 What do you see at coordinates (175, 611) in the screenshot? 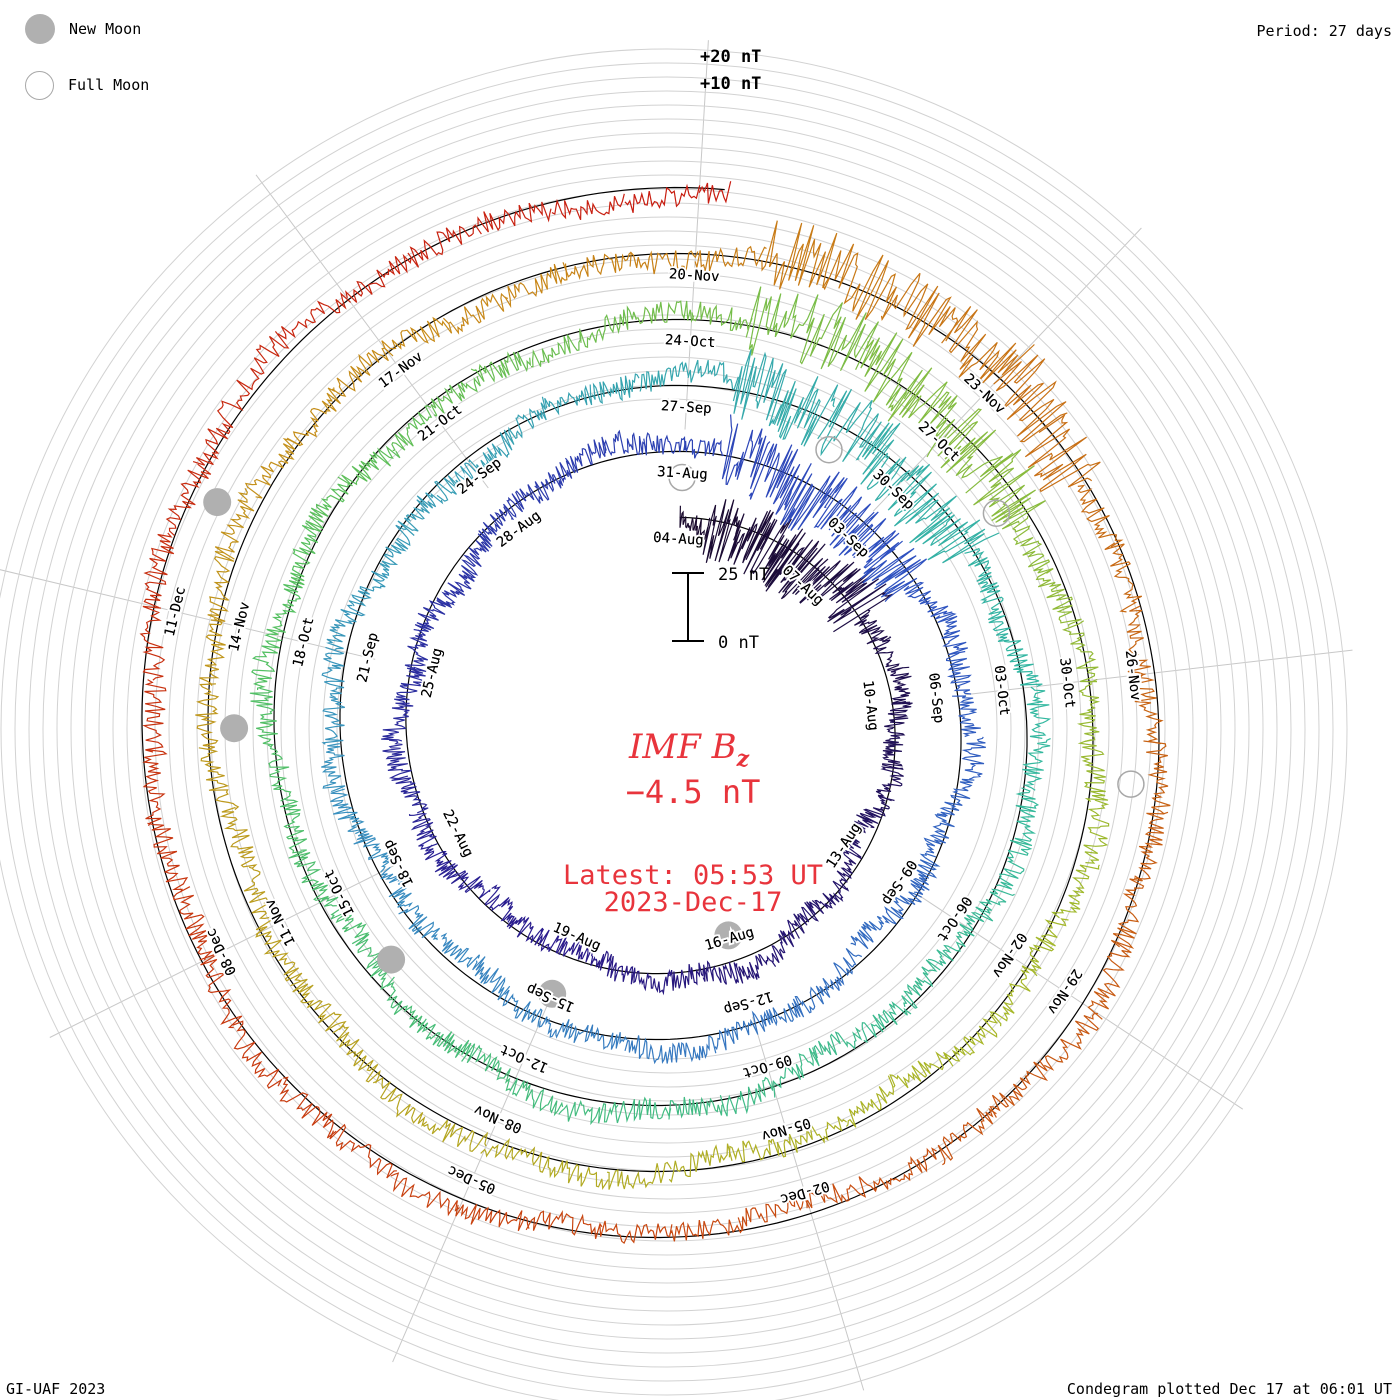
I see `date-label-text: 11-Dec` at bounding box center [175, 611].